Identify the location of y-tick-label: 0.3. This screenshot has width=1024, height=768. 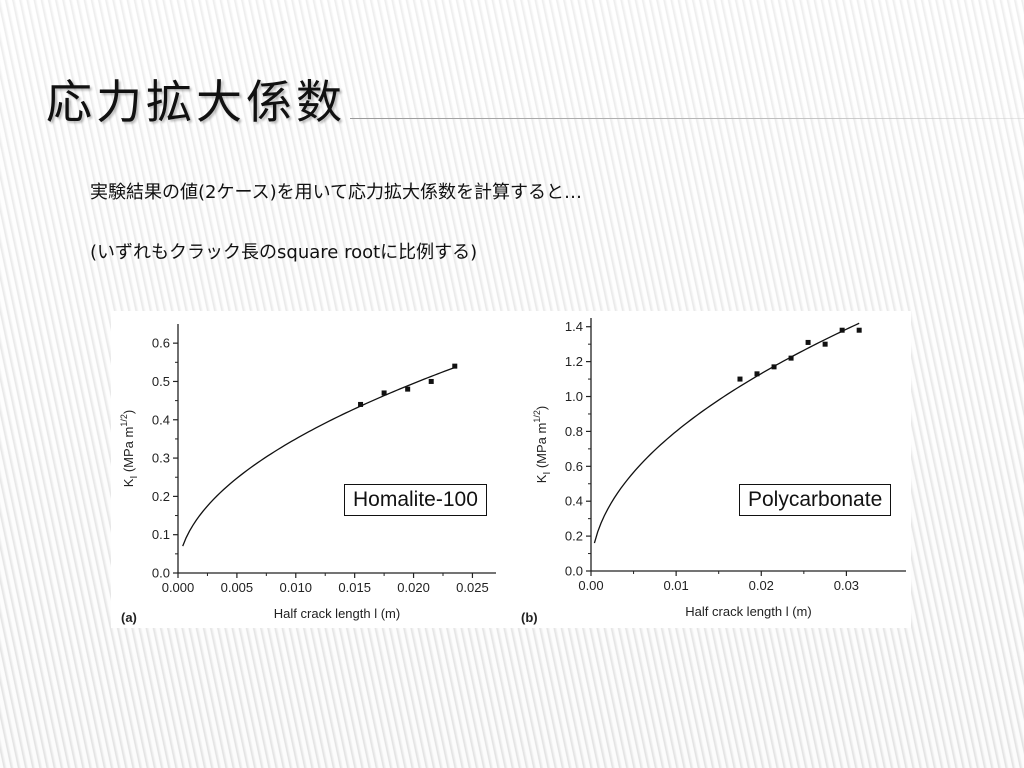
(161, 458).